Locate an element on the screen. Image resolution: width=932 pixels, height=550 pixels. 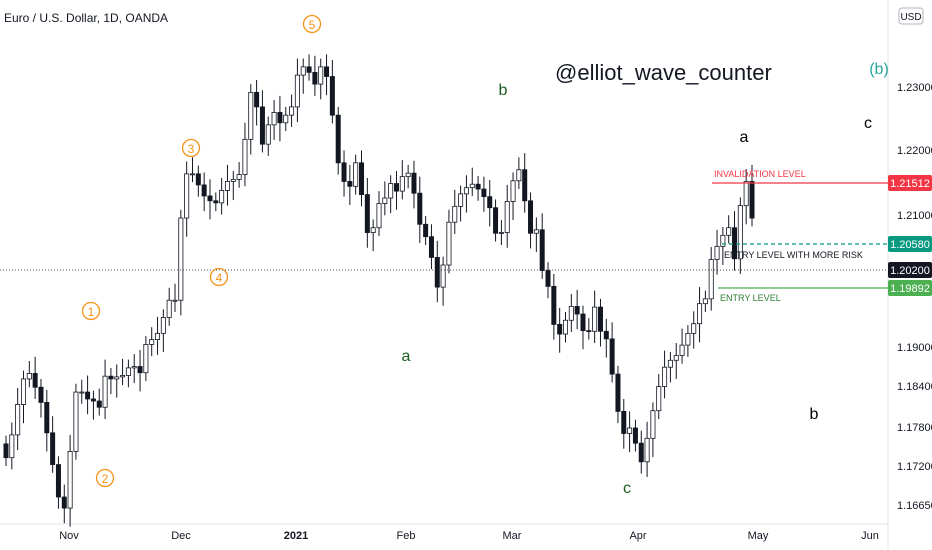
wave-b-paren-label: (b) is located at coordinates (879, 69).